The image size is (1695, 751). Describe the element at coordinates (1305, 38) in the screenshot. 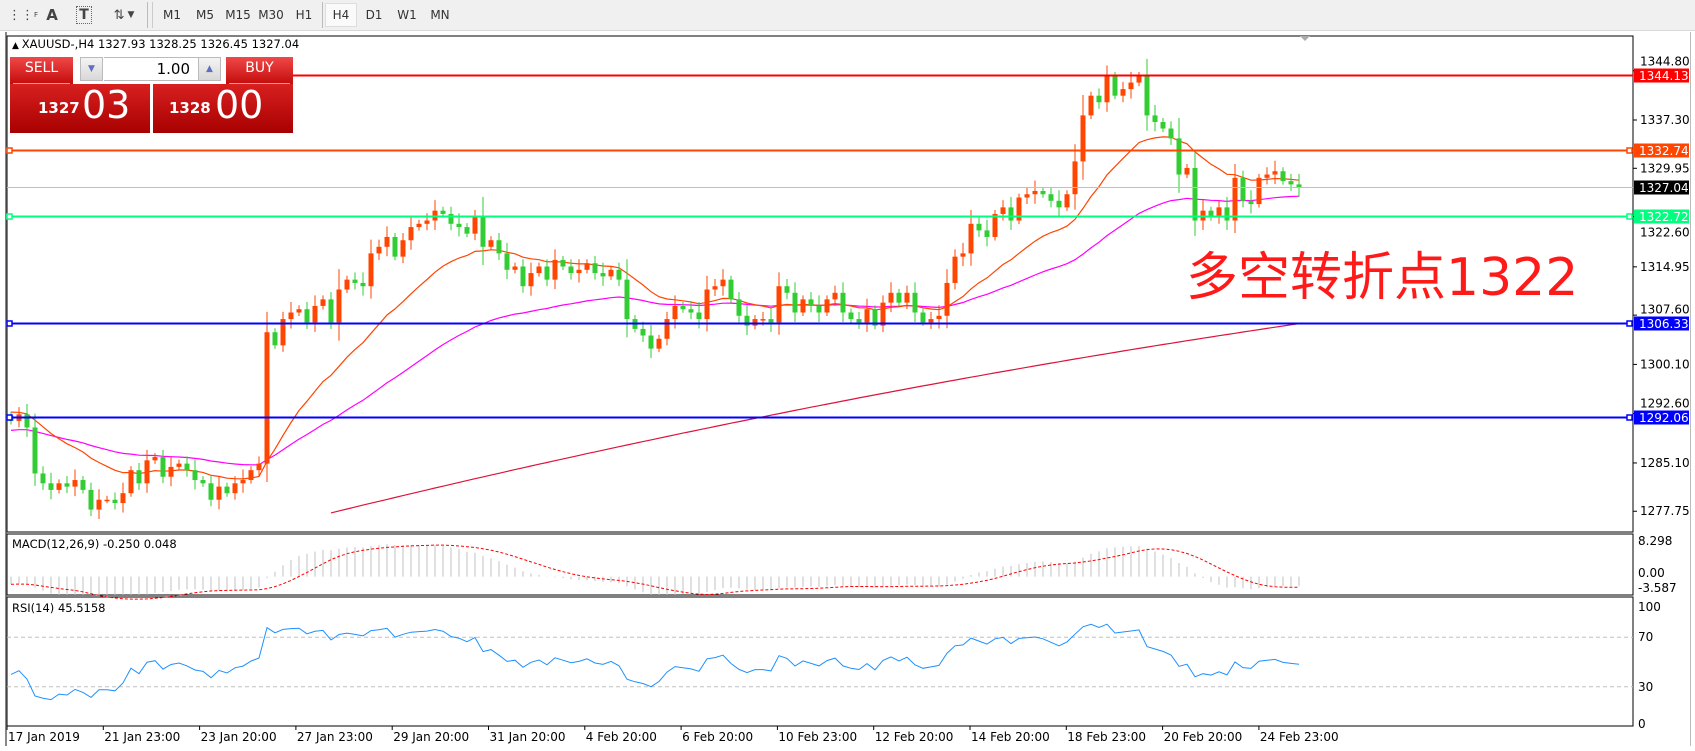

I see `chart-shift-marker-icon` at that location.